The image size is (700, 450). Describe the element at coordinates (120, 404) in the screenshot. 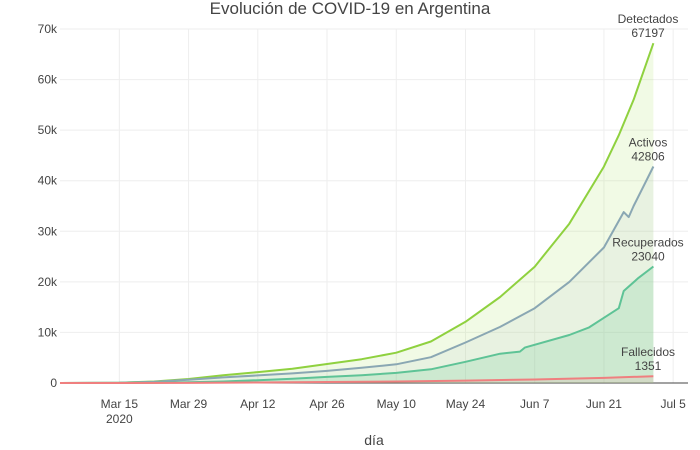

I see `x-tick-label: Mar 15` at that location.